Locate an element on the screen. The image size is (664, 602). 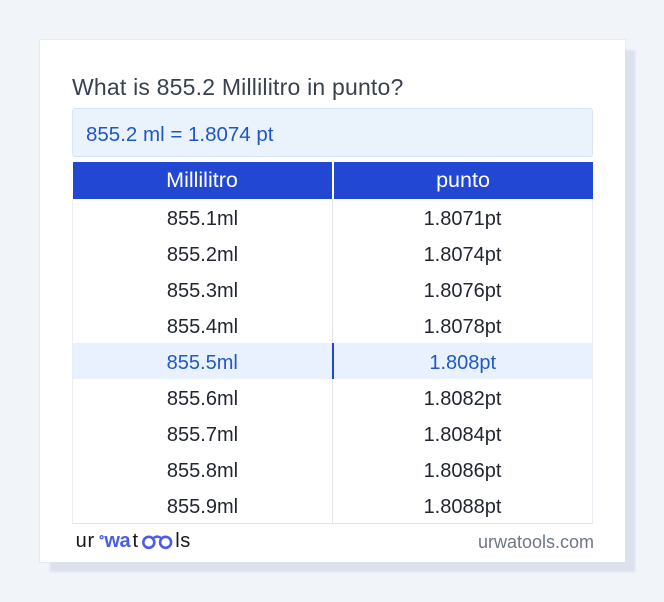
svg-text: wa is located at coordinates (117, 541).